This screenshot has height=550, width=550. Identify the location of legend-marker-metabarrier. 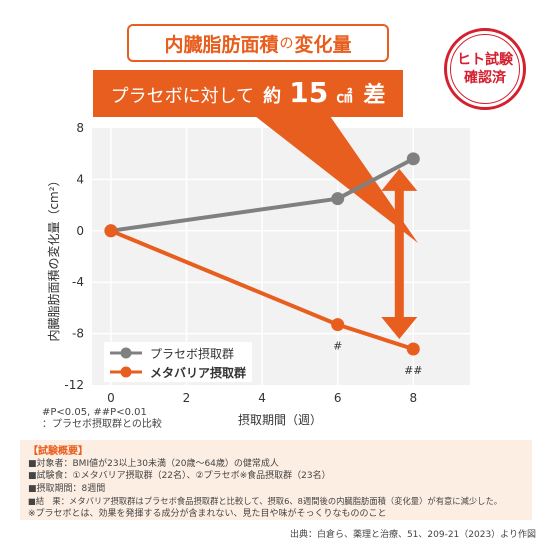
(126, 372).